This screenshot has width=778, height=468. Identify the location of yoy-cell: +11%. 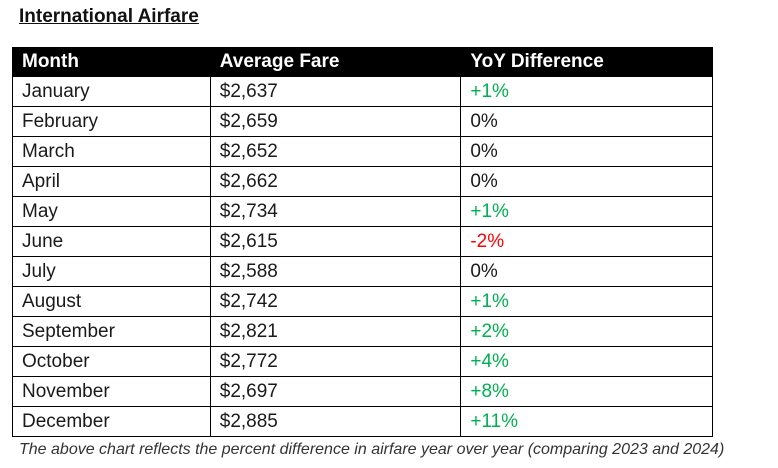
(586, 421).